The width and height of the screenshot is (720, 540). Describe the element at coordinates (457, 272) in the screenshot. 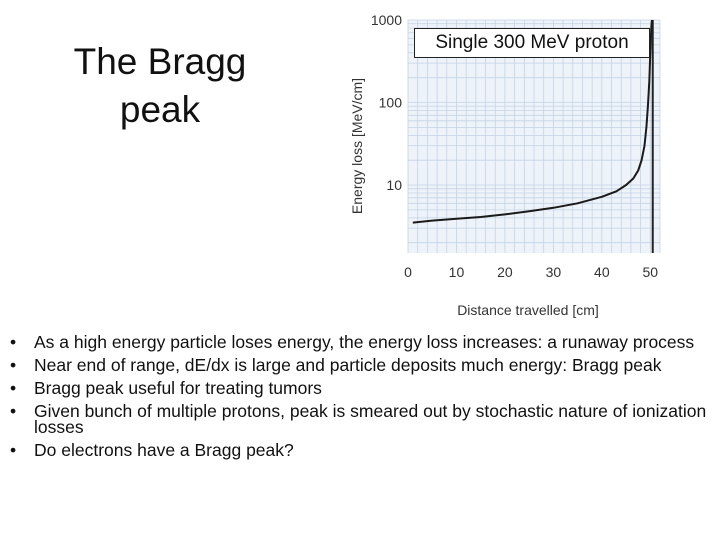

I see `x-tick-label: 10` at that location.